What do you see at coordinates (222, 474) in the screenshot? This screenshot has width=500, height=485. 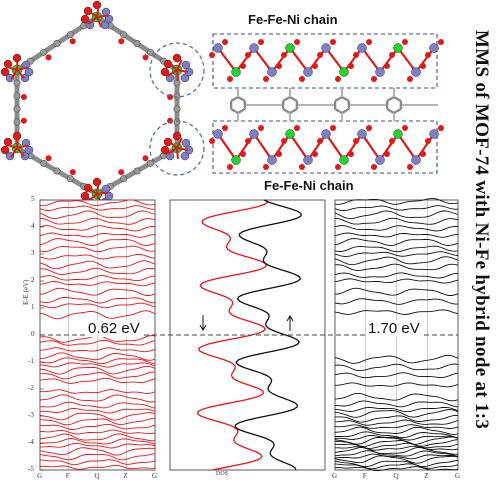 I see `dos-axis-label: DOS` at bounding box center [222, 474].